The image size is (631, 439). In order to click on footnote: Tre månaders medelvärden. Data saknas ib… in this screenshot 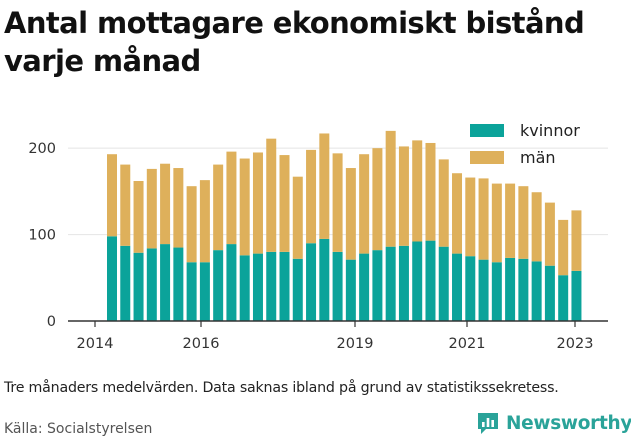, I will do `click(281, 388)`.